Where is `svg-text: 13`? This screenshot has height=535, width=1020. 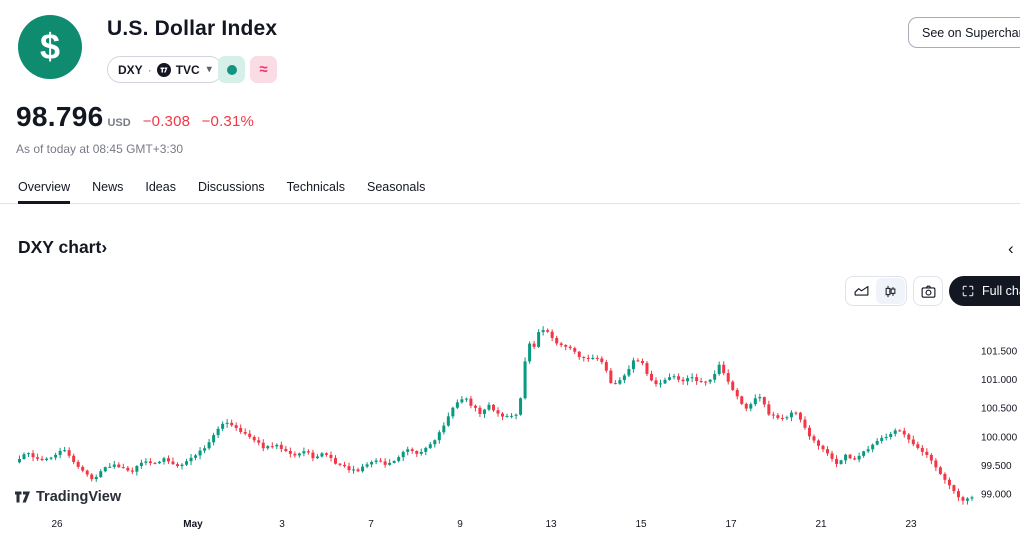 svg-text: 13 is located at coordinates (551, 524).